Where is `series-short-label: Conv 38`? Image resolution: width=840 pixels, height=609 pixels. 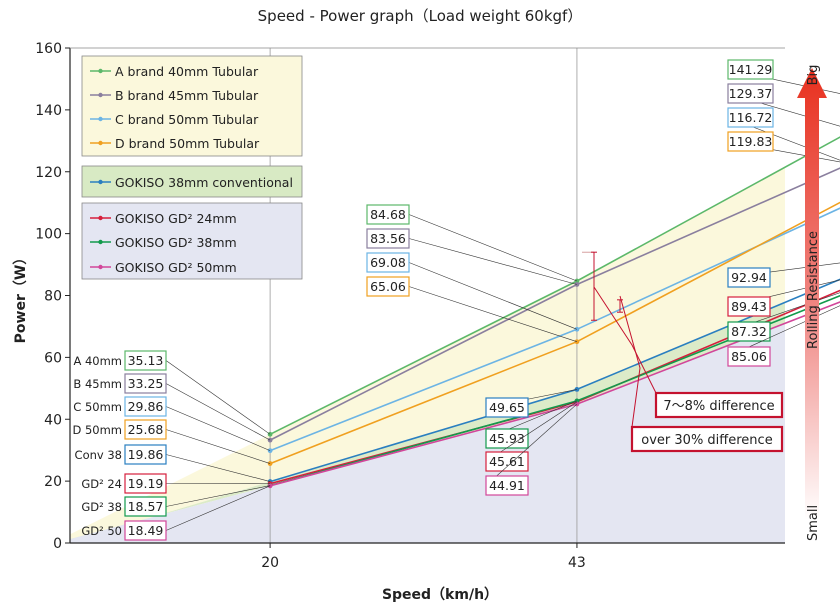 series-short-label: Conv 38 is located at coordinates (98, 455).